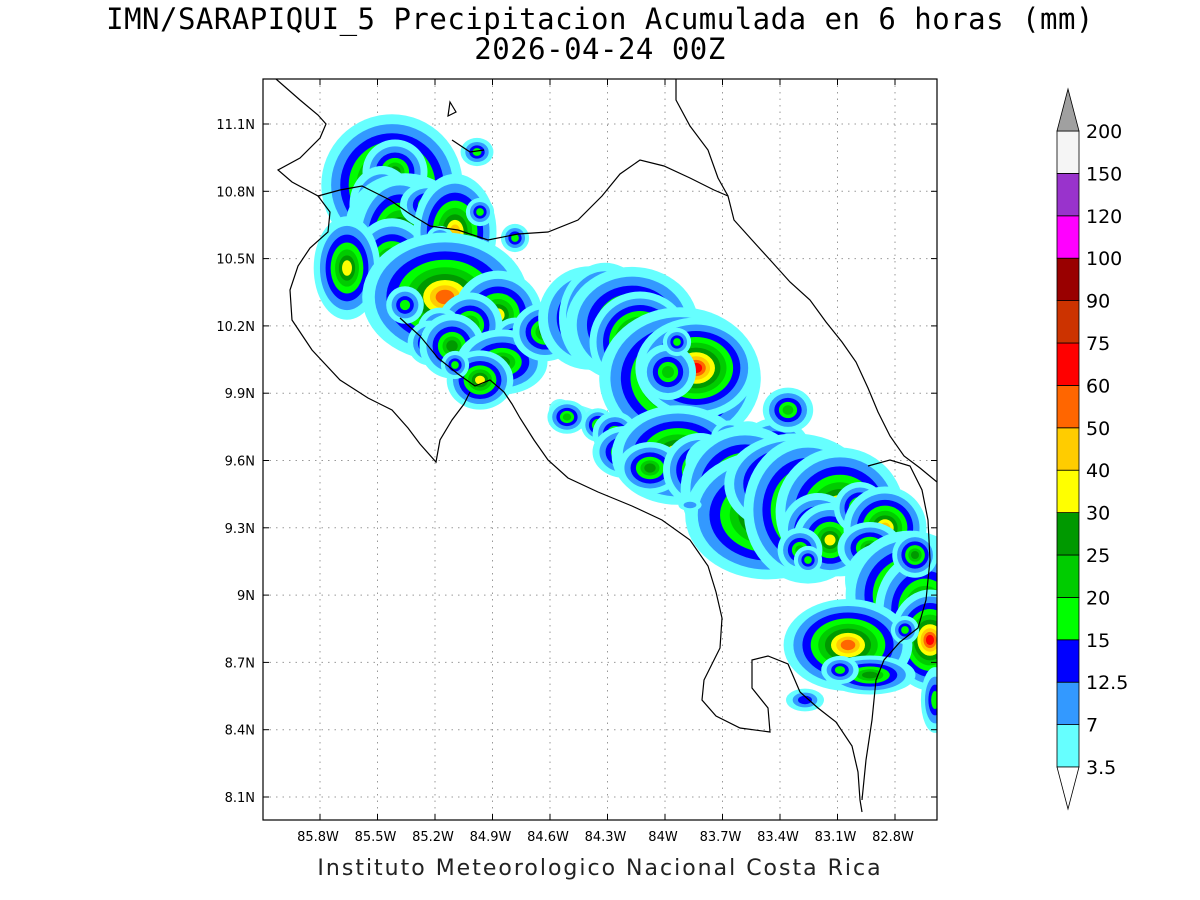 The width and height of the screenshot is (1200, 900). What do you see at coordinates (1107, 683) in the screenshot?
I see `colorbar-label: 12.5` at bounding box center [1107, 683].